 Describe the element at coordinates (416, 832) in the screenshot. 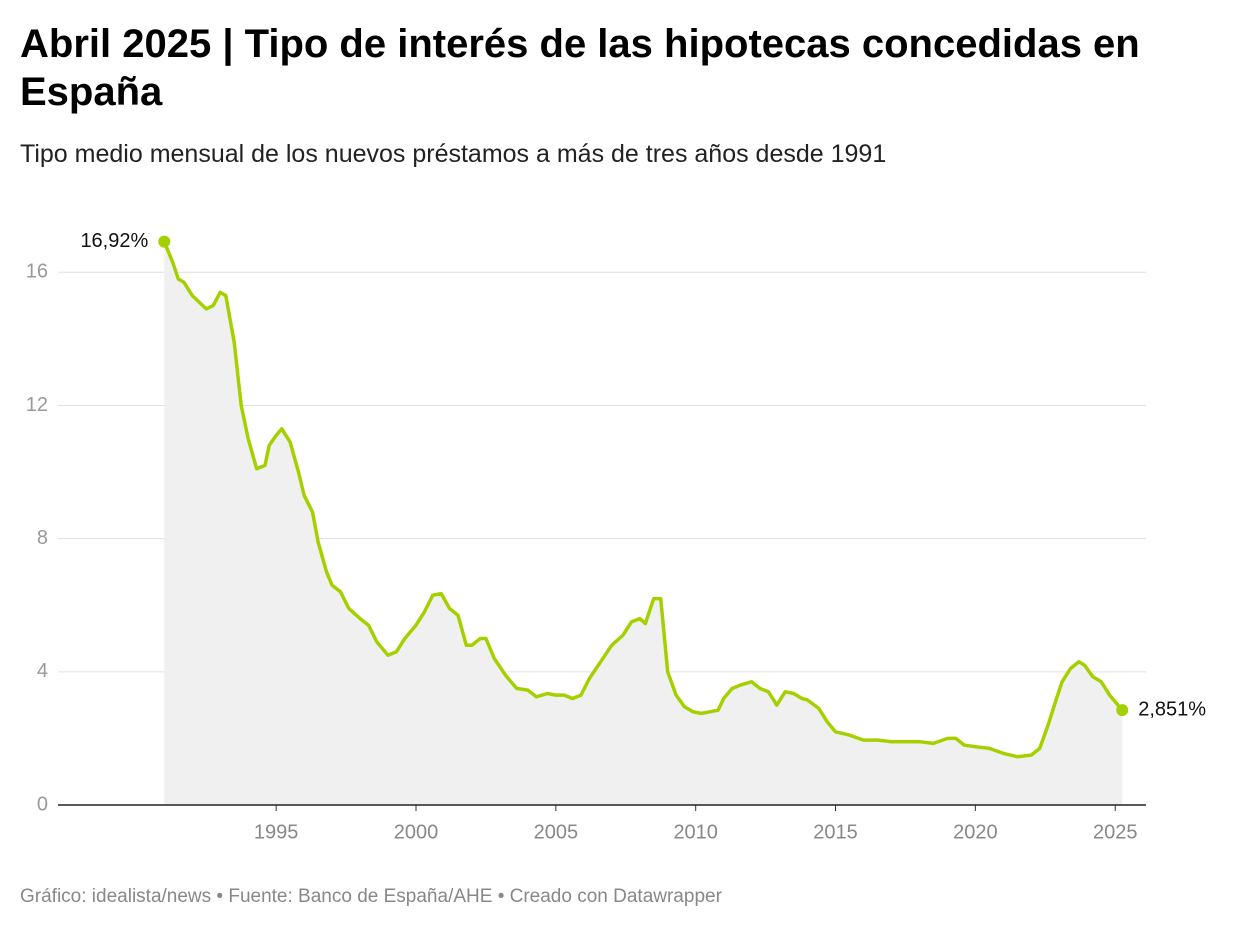

I see `x-tick-label: 2000` at that location.